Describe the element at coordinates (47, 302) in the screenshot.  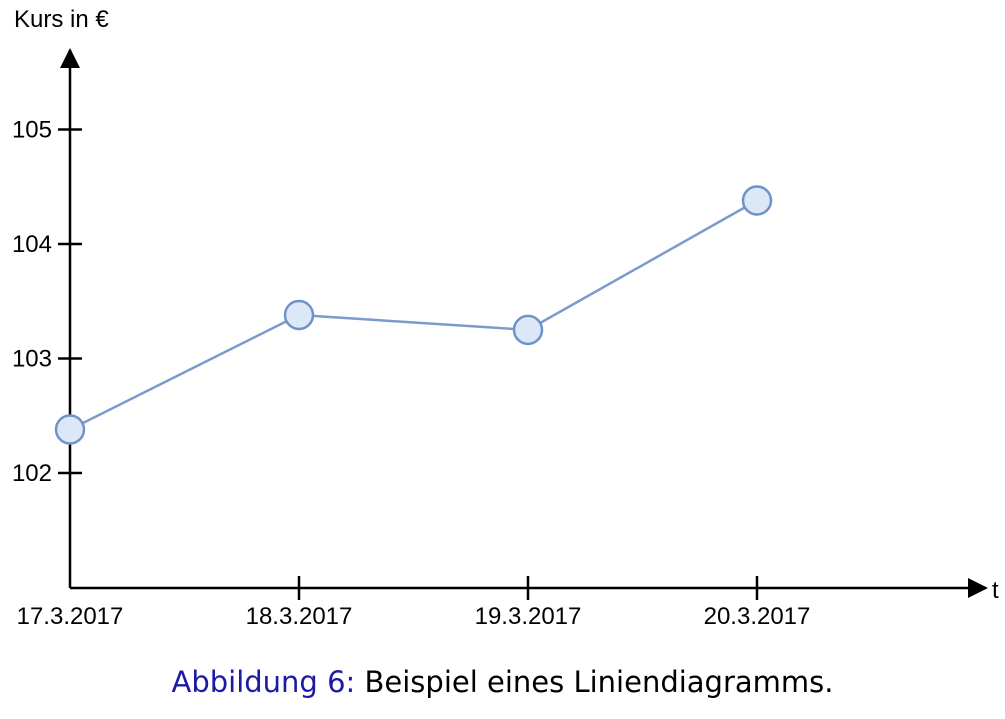
I see `y-ticks: 102 103 104 105` at that location.